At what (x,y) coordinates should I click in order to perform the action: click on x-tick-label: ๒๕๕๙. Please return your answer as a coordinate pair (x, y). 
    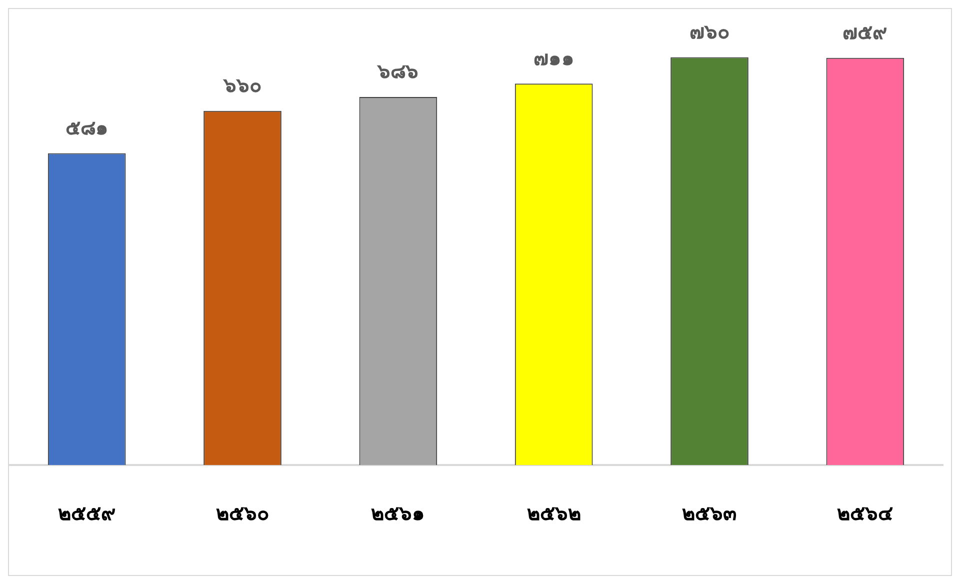
    Looking at the image, I should click on (87, 513).